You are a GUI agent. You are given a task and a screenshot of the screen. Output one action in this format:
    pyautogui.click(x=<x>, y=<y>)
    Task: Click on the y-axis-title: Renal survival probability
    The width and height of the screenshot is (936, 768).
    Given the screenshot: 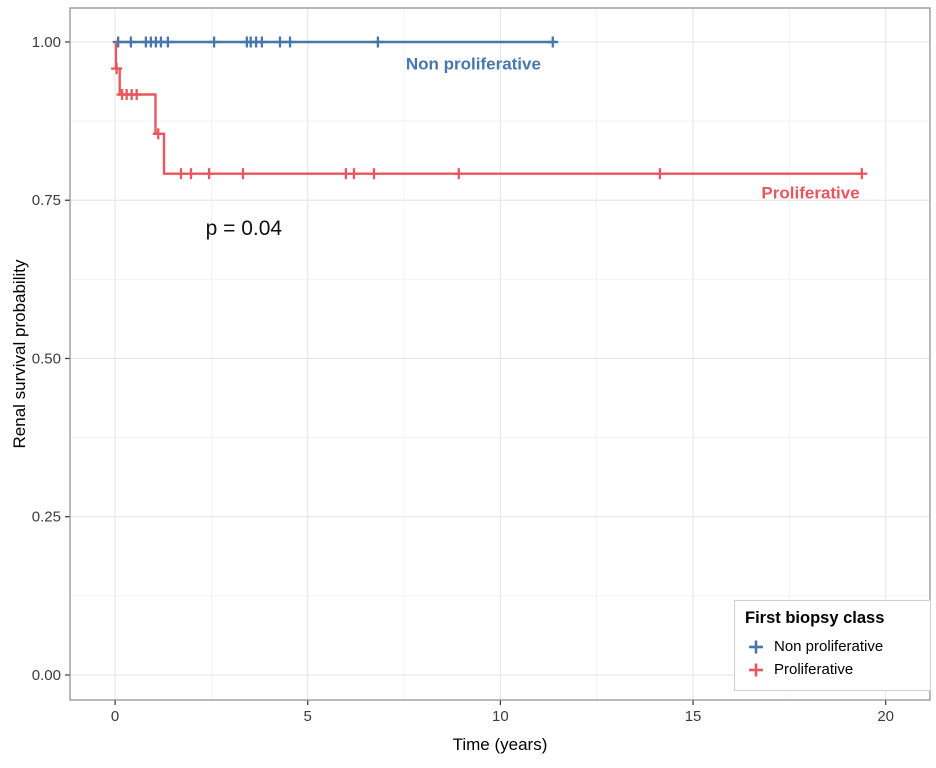 What is the action you would take?
    pyautogui.click(x=19, y=354)
    